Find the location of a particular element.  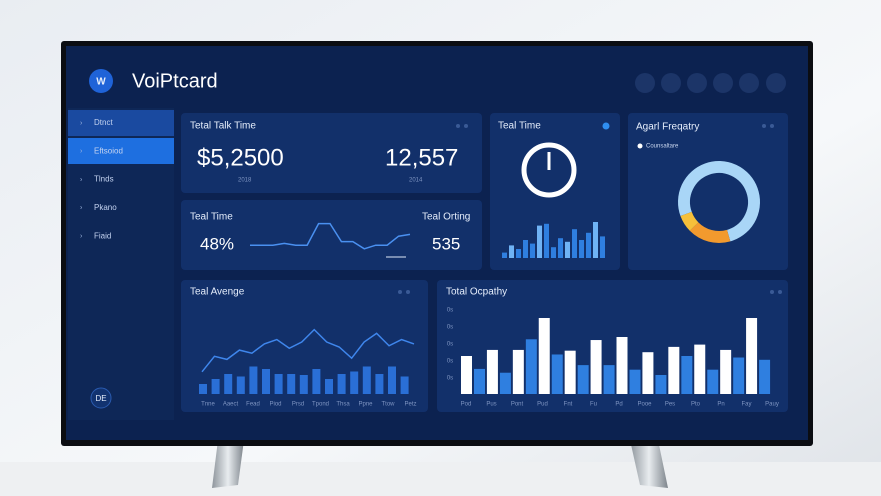

x-label: Aaect is located at coordinates (231, 405).